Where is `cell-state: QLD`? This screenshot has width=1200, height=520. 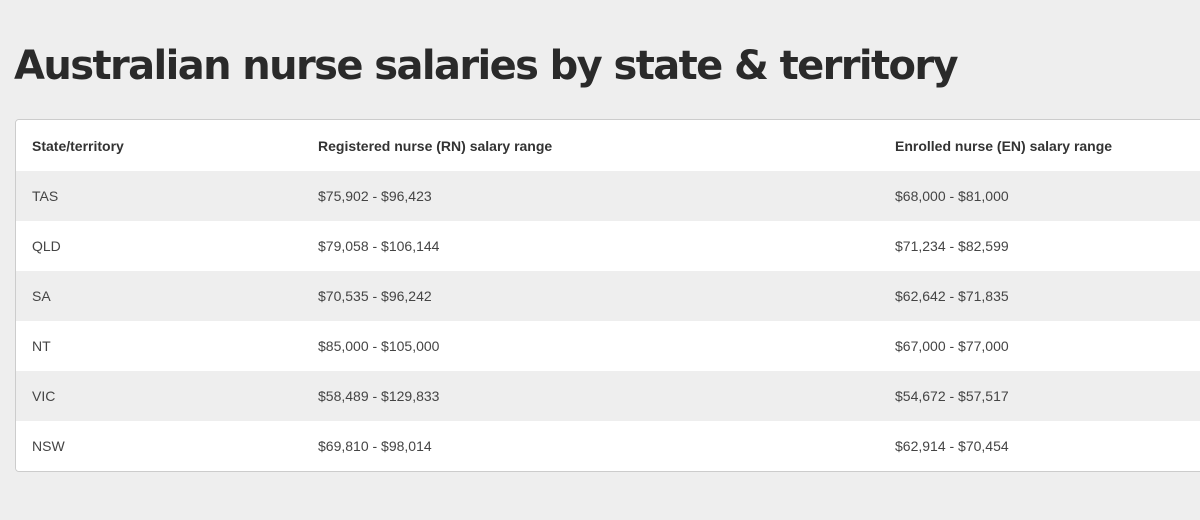
cell-state: QLD is located at coordinates (159, 246).